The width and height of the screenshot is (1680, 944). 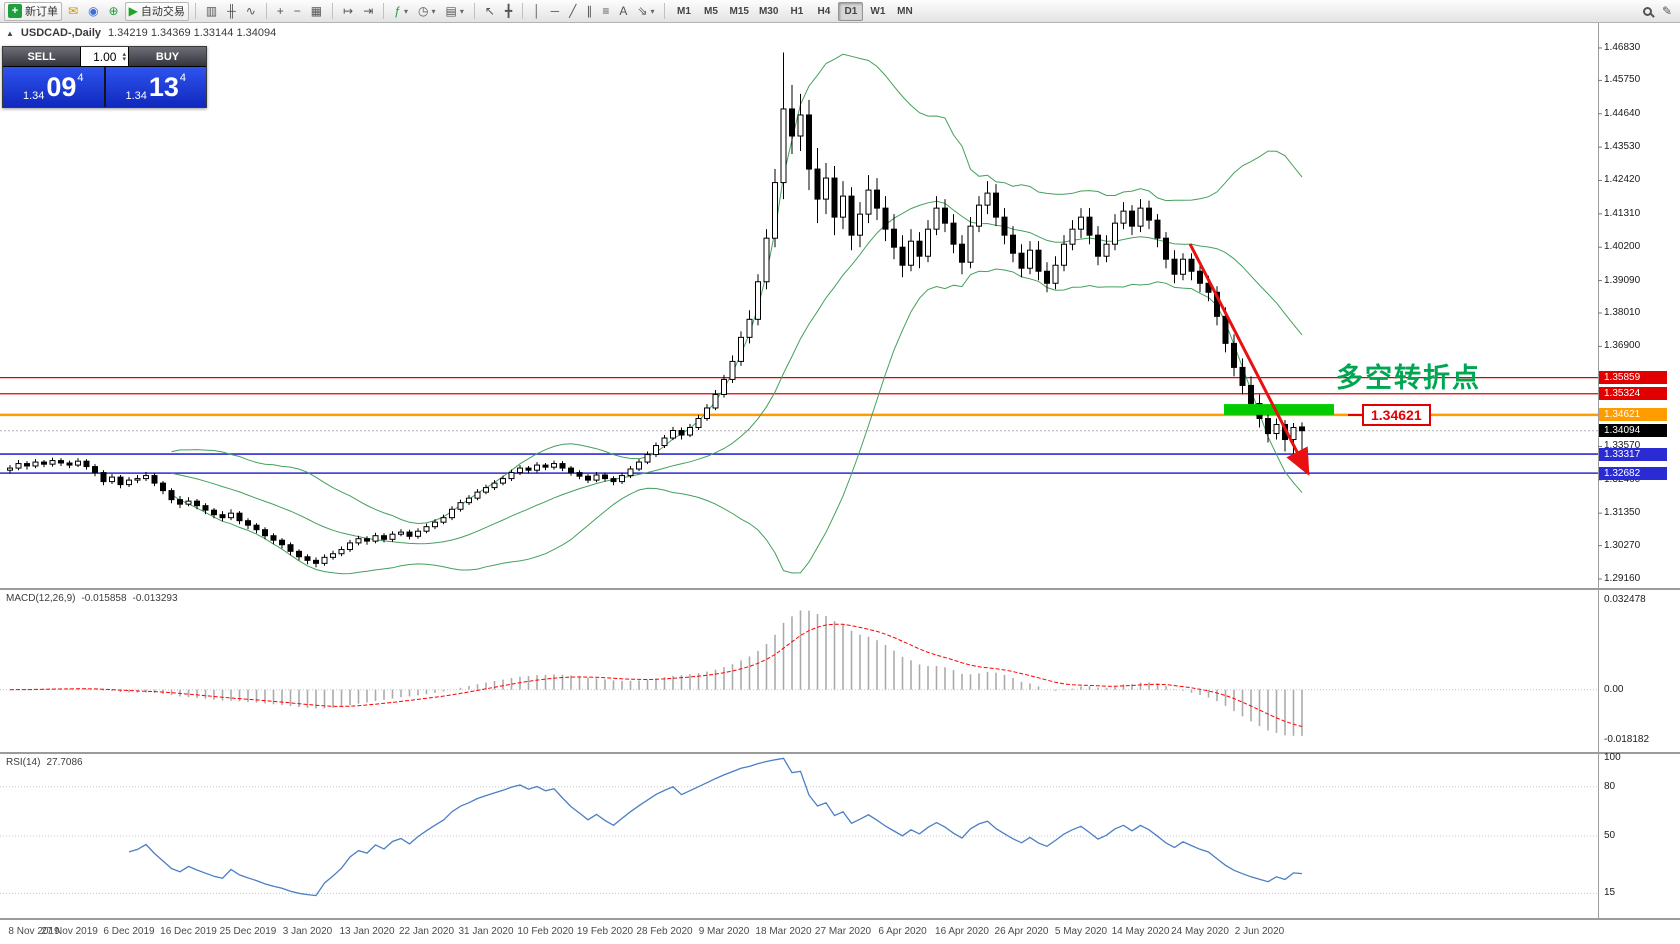 I want to click on tile-windows-icon: ▦, so click(x=316, y=11).